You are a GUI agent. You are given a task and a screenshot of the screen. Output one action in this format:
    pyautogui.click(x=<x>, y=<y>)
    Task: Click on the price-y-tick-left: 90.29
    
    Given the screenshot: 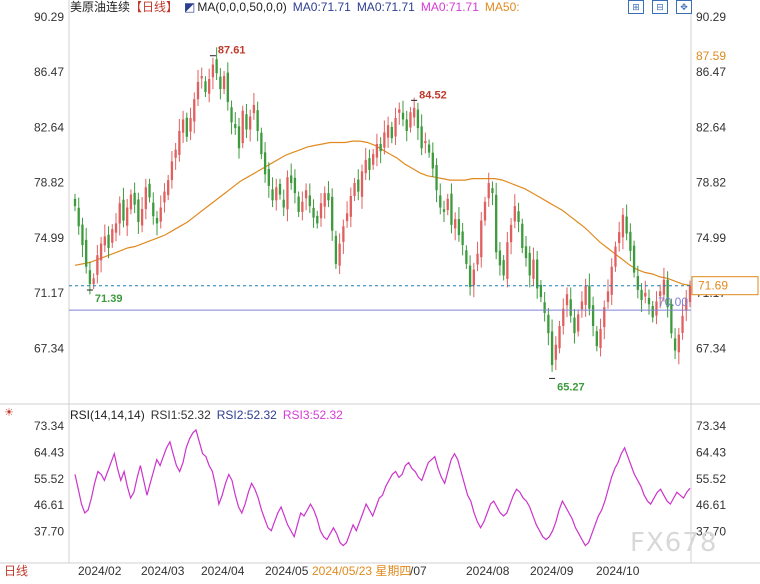 What is the action you would take?
    pyautogui.click(x=49, y=17)
    